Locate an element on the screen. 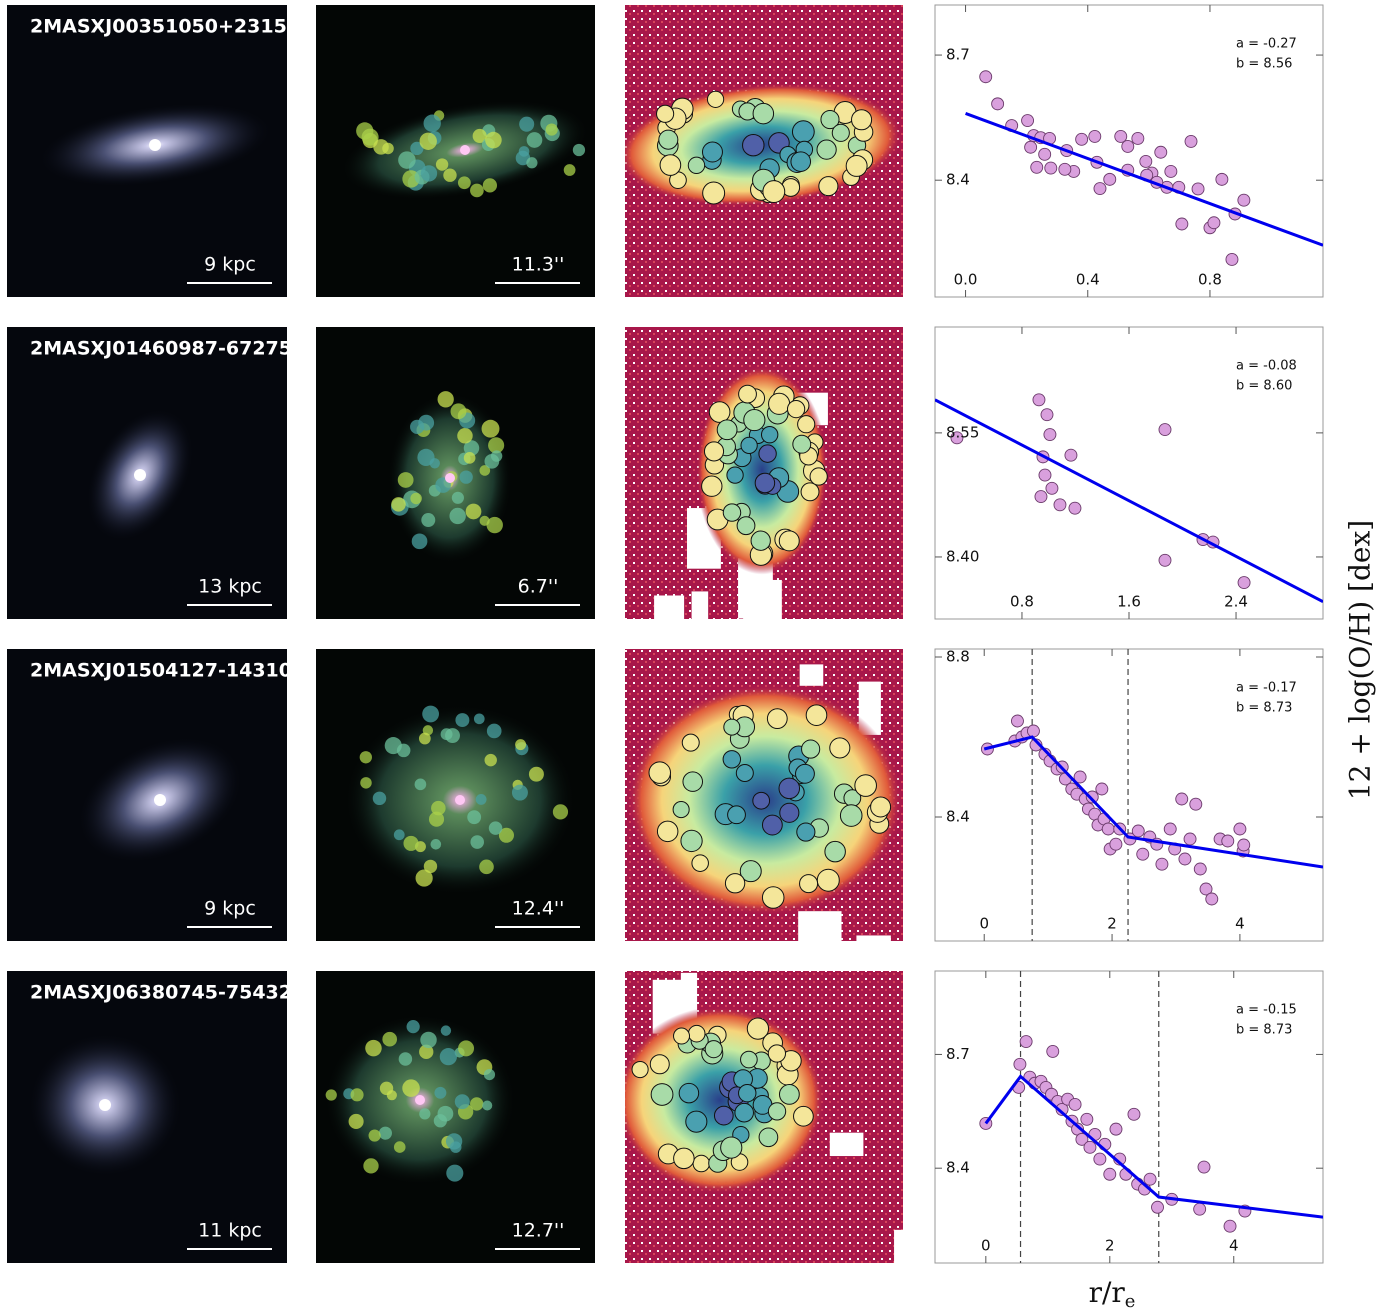  scale-label: 12.7'' is located at coordinates (538, 1231).